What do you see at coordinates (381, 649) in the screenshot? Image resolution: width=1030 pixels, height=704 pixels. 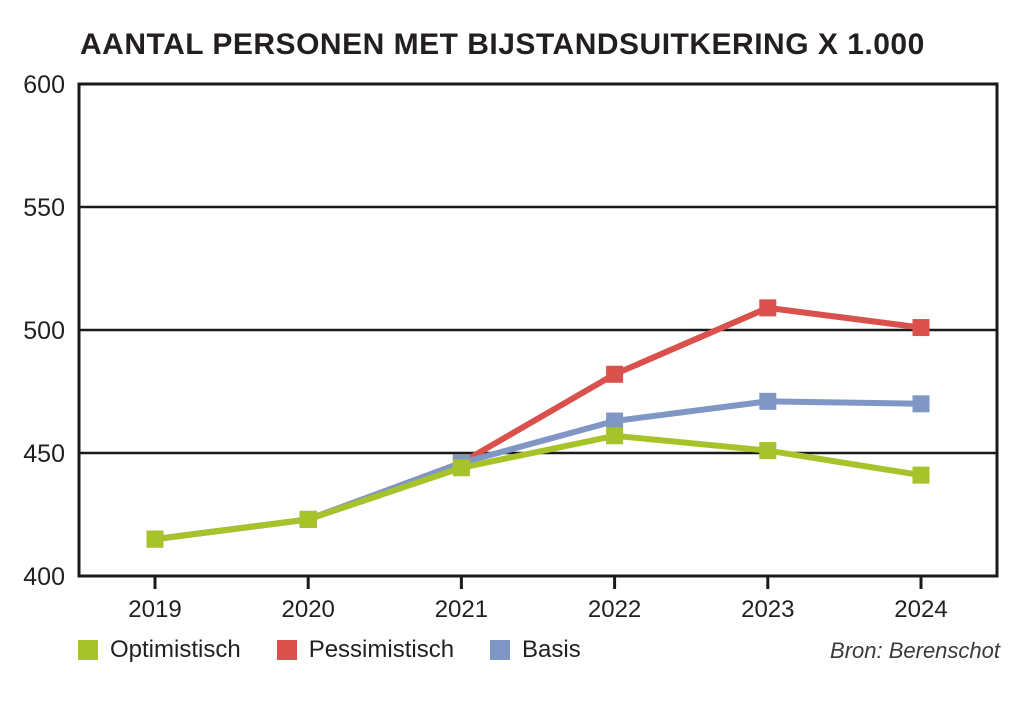 I see `legend-label-pessimistisch: Pessimistisch` at bounding box center [381, 649].